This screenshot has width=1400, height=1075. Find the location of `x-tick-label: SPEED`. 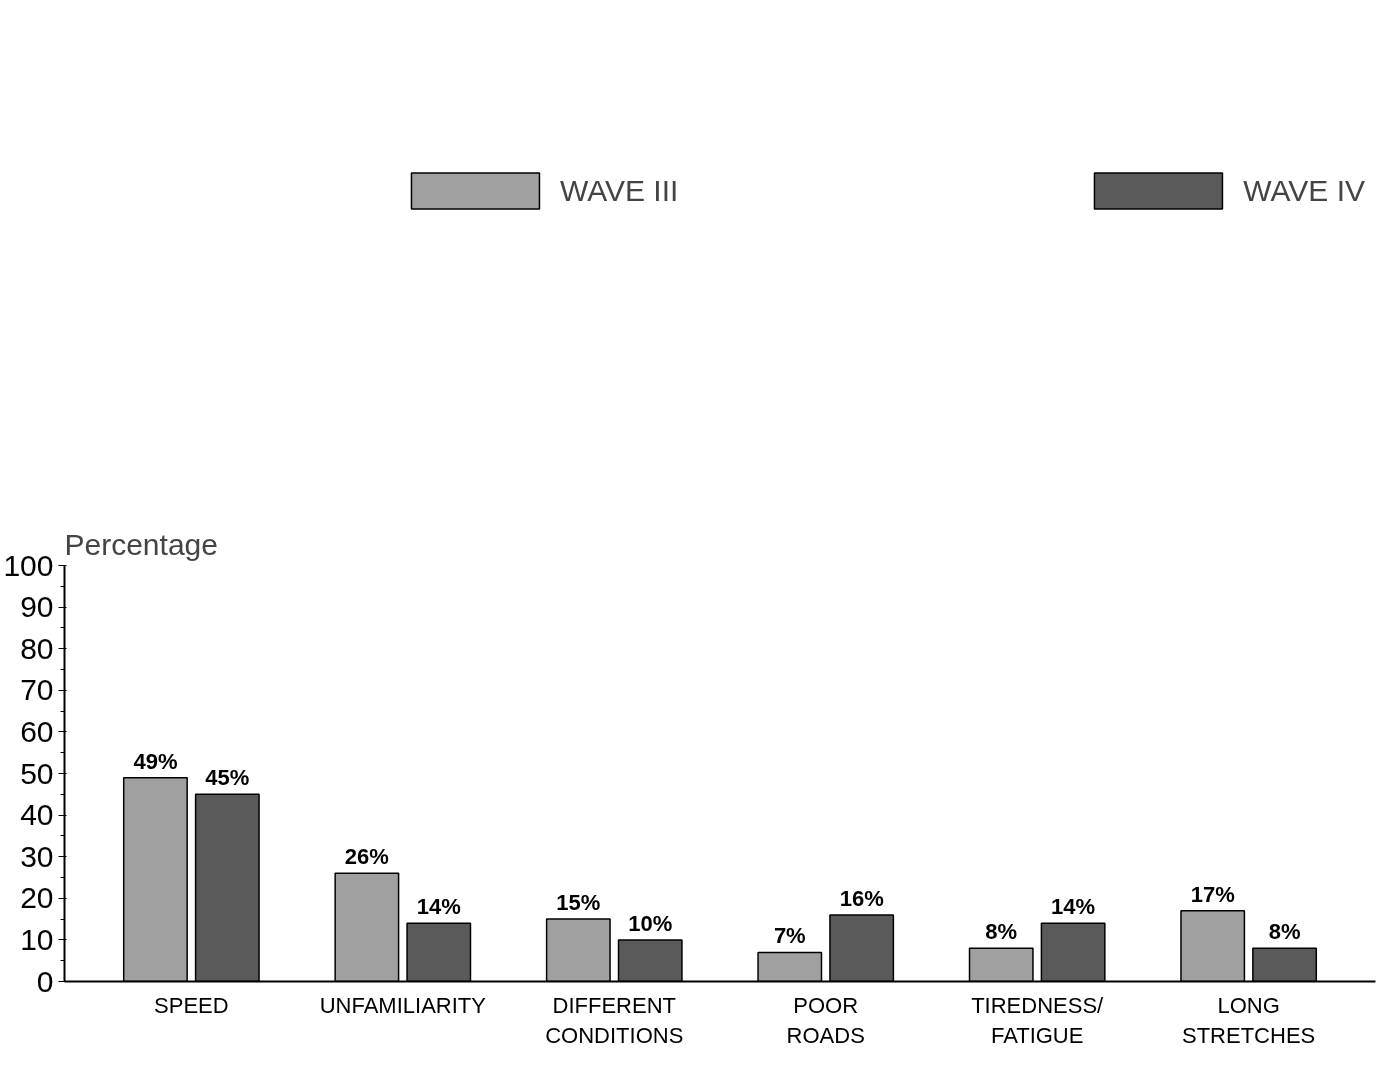

x-tick-label: SPEED is located at coordinates (191, 1005).